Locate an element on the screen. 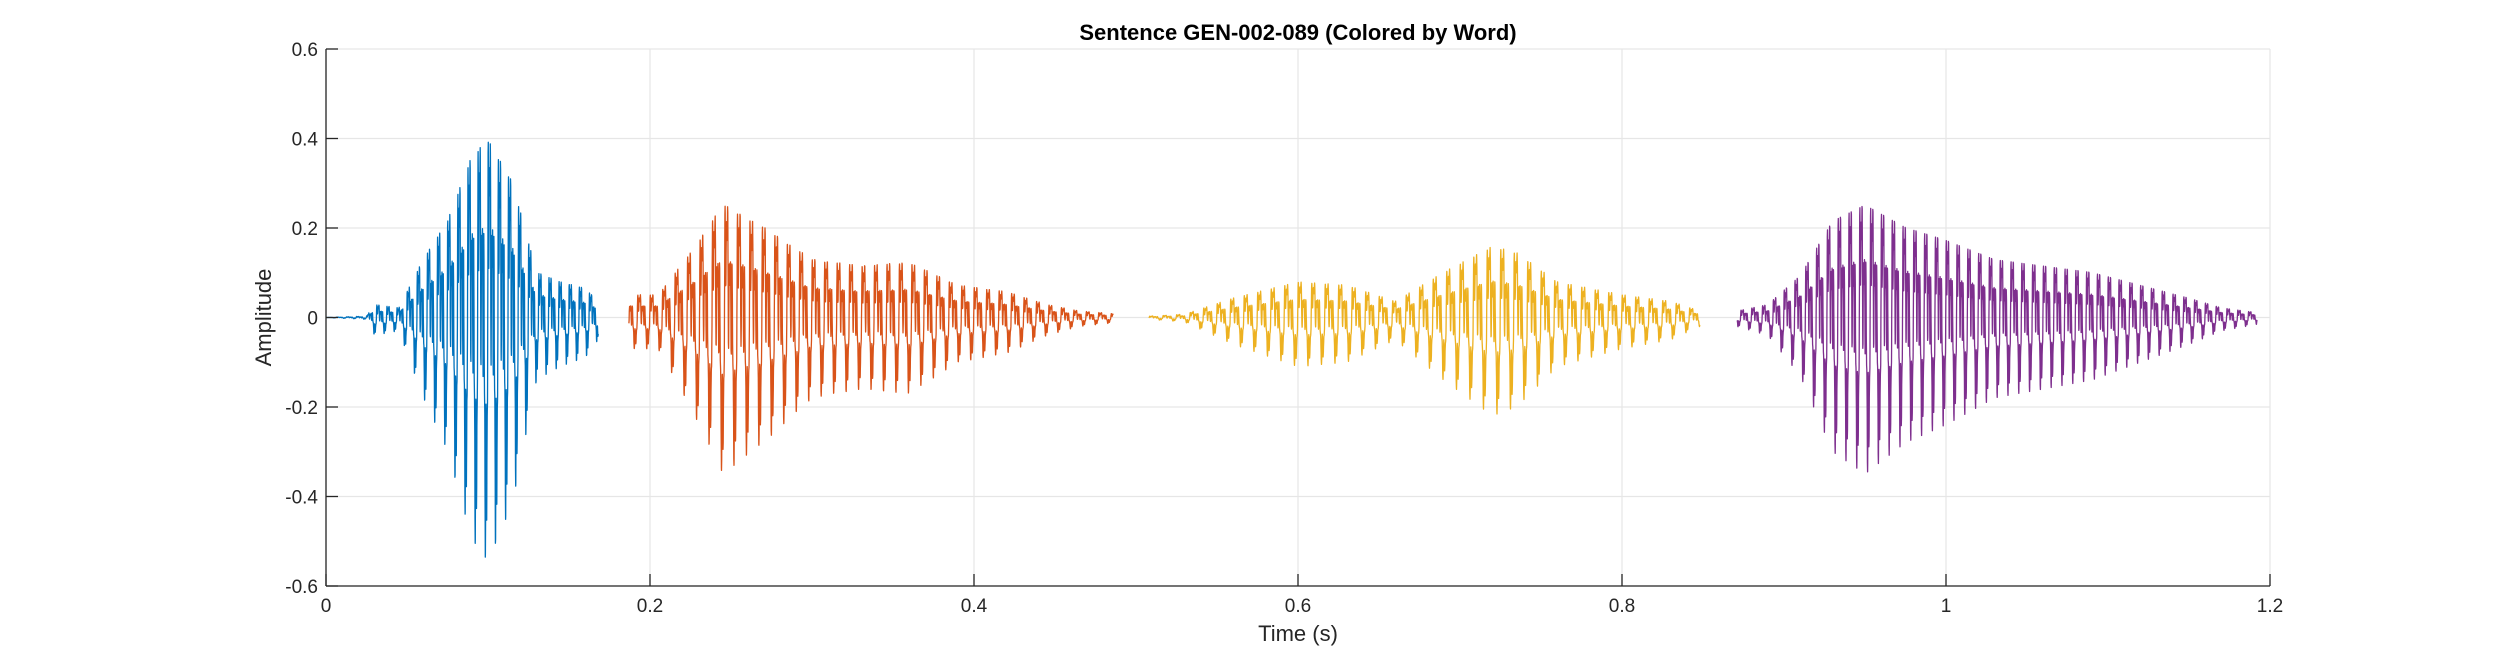 Image resolution: width=2500 pixels, height=657 pixels. y-tick-label: 0.4 is located at coordinates (305, 140).